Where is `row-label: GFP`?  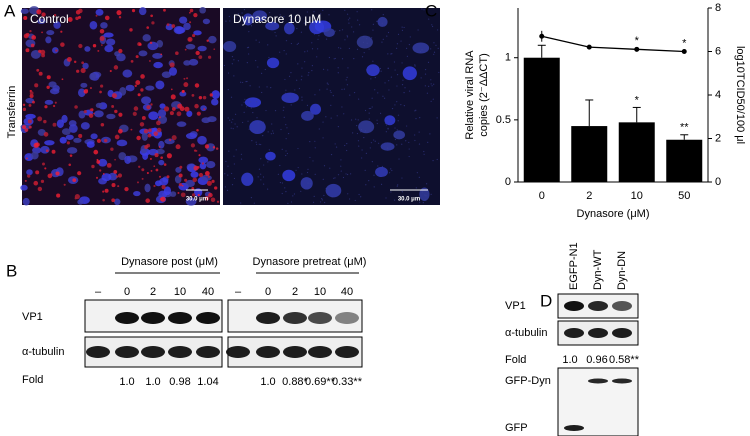
row-label: GFP is located at coordinates (516, 428).